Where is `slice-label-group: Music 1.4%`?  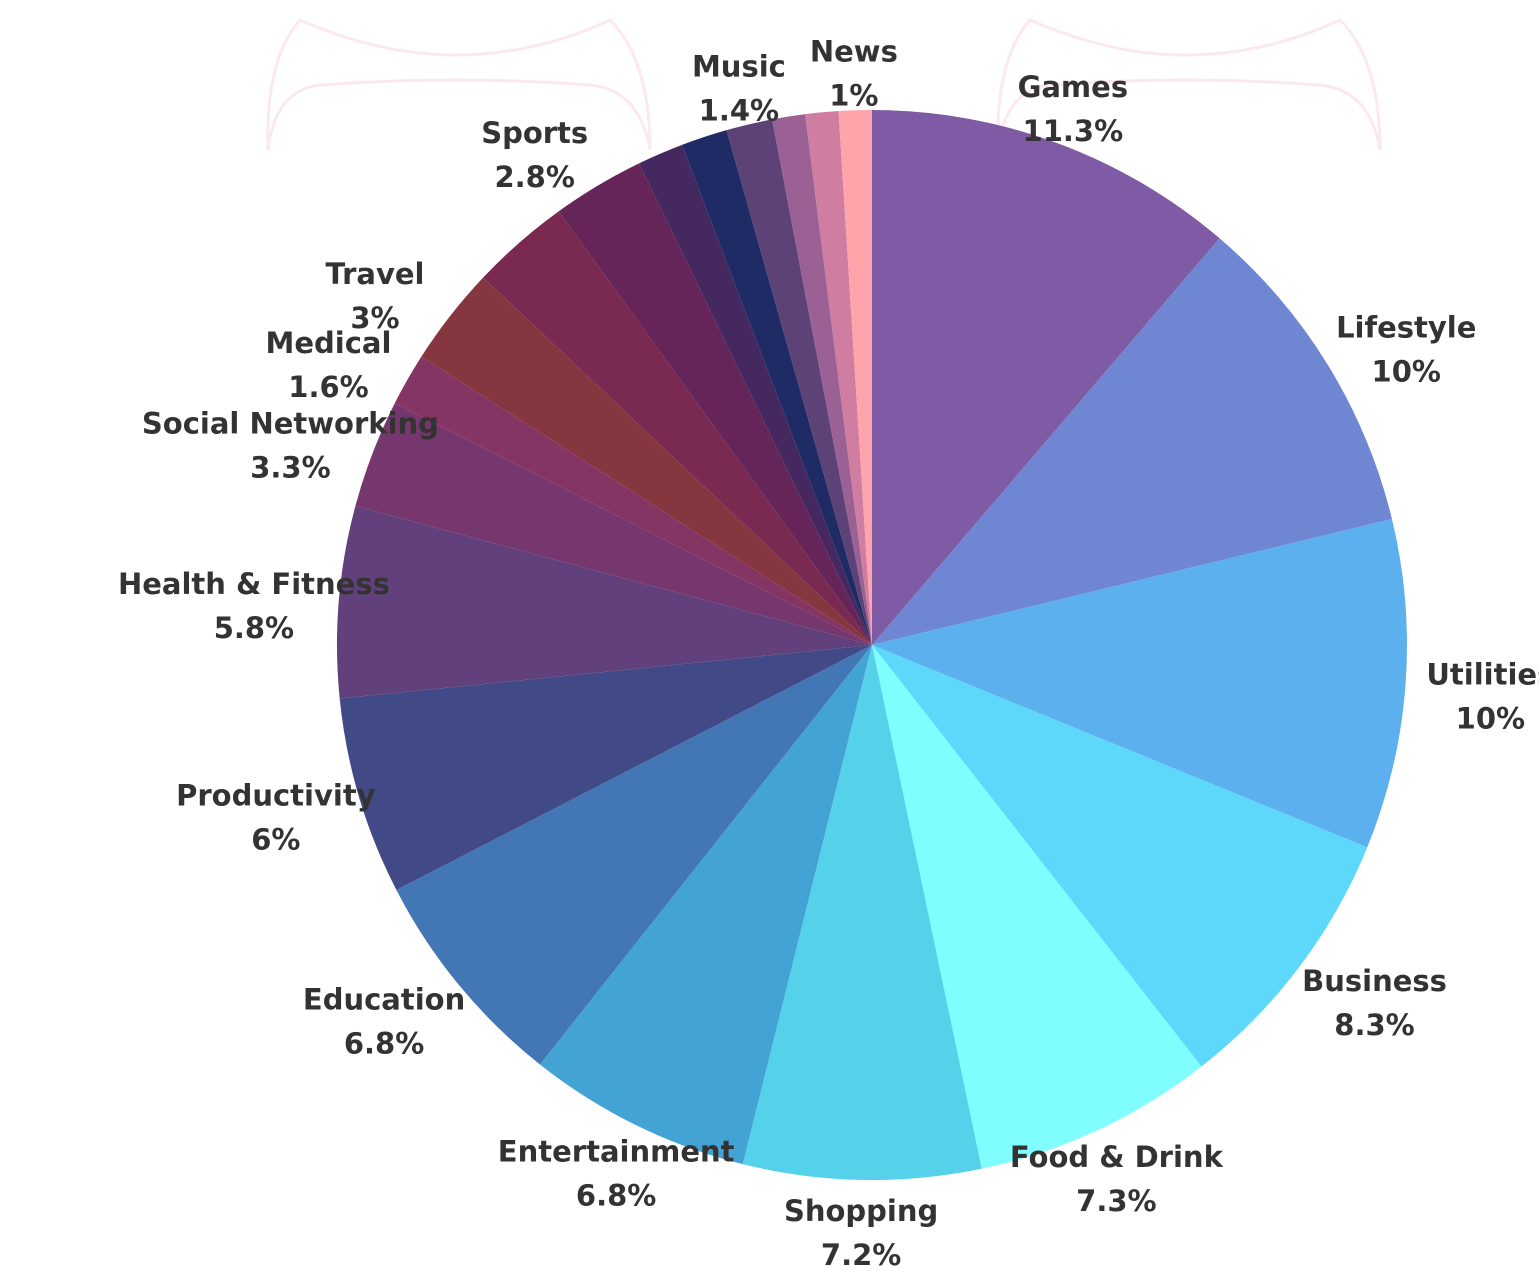
slice-label-group: Music 1.4% is located at coordinates (739, 88).